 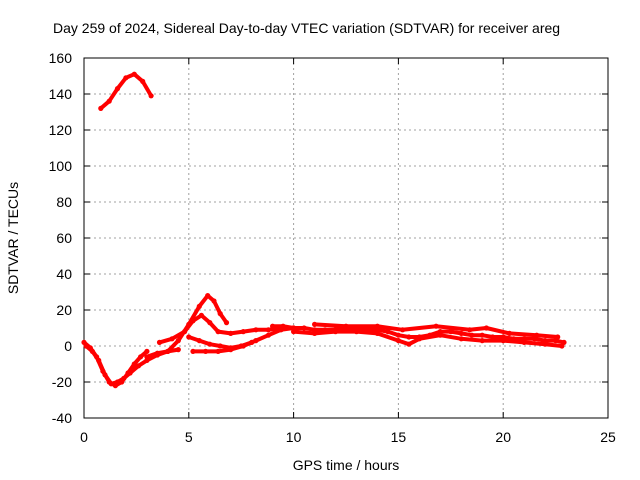 What do you see at coordinates (61, 58) in the screenshot?
I see `y-tick-label: 160` at bounding box center [61, 58].